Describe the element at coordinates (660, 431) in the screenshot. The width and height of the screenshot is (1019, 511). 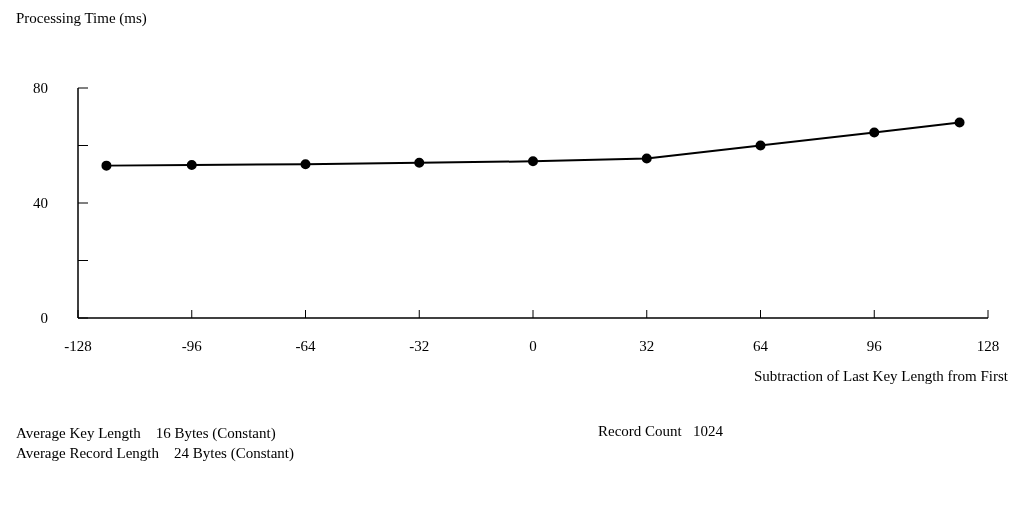
I see `text: Record Count 1024` at that location.